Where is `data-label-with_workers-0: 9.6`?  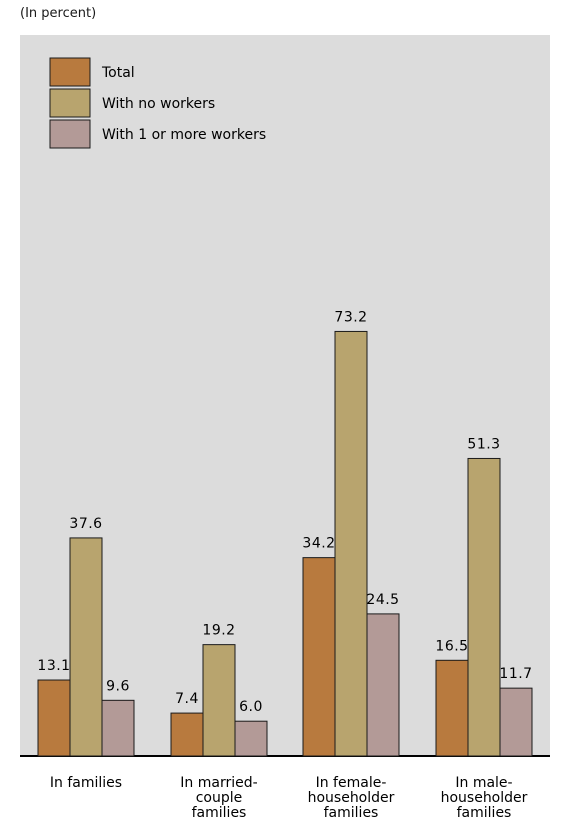 data-label-with_workers-0: 9.6 is located at coordinates (118, 686).